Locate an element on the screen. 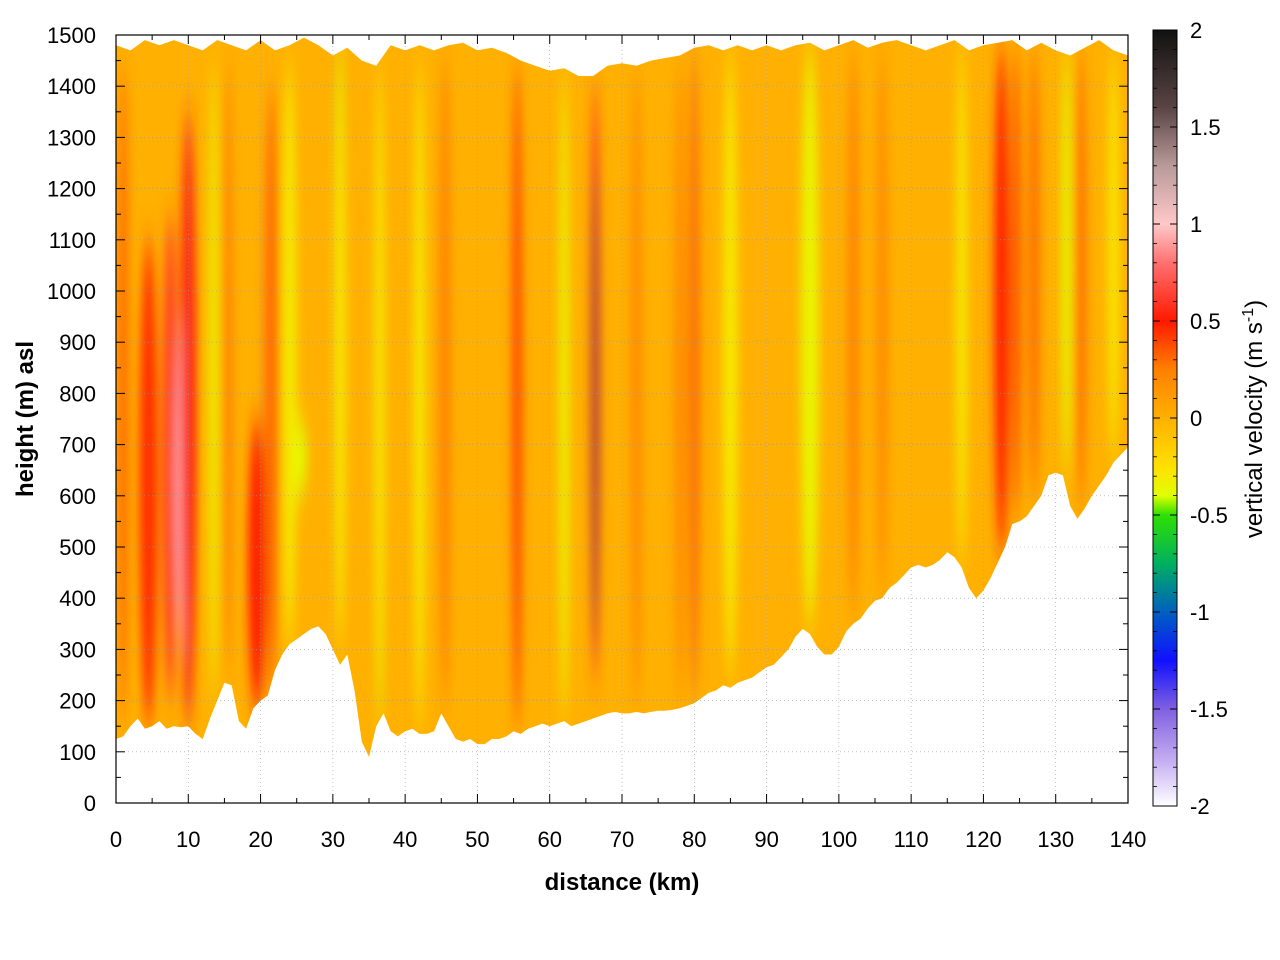  y-axis-title: height (m) asl is located at coordinates (25, 419).